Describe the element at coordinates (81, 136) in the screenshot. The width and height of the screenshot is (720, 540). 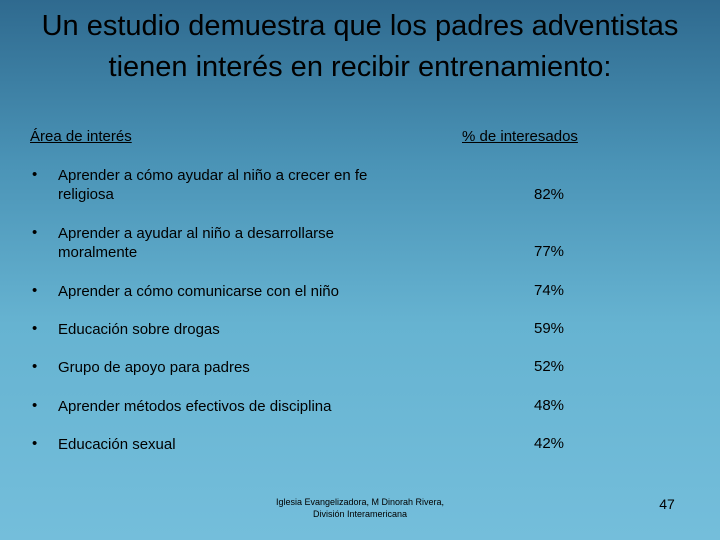
I see `area-column-header: Área de interés` at that location.